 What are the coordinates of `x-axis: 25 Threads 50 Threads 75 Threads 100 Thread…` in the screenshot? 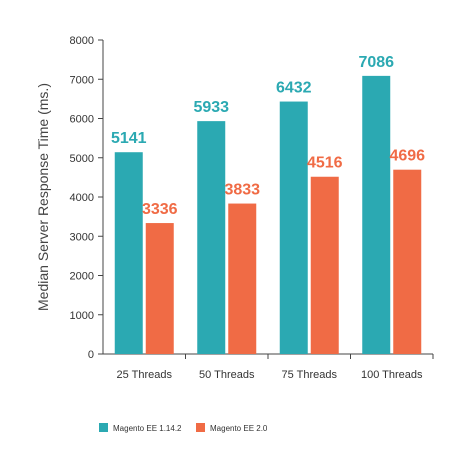 It's located at (268, 367).